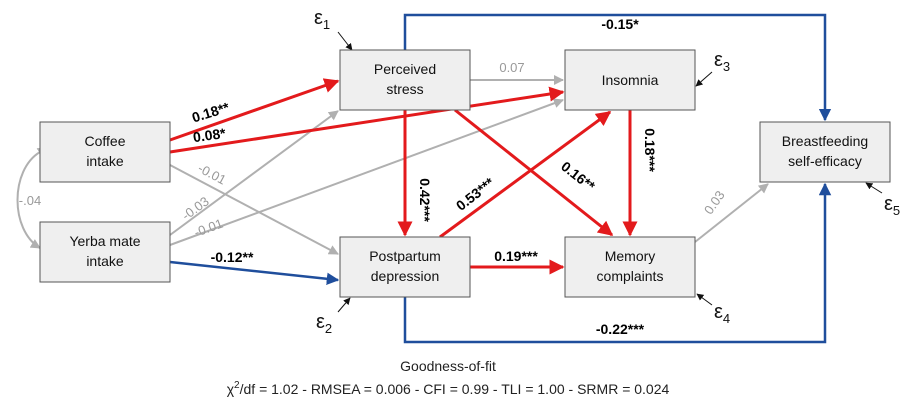  Describe the element at coordinates (511, 67) in the screenshot. I see `edge-label: 0.07` at that location.